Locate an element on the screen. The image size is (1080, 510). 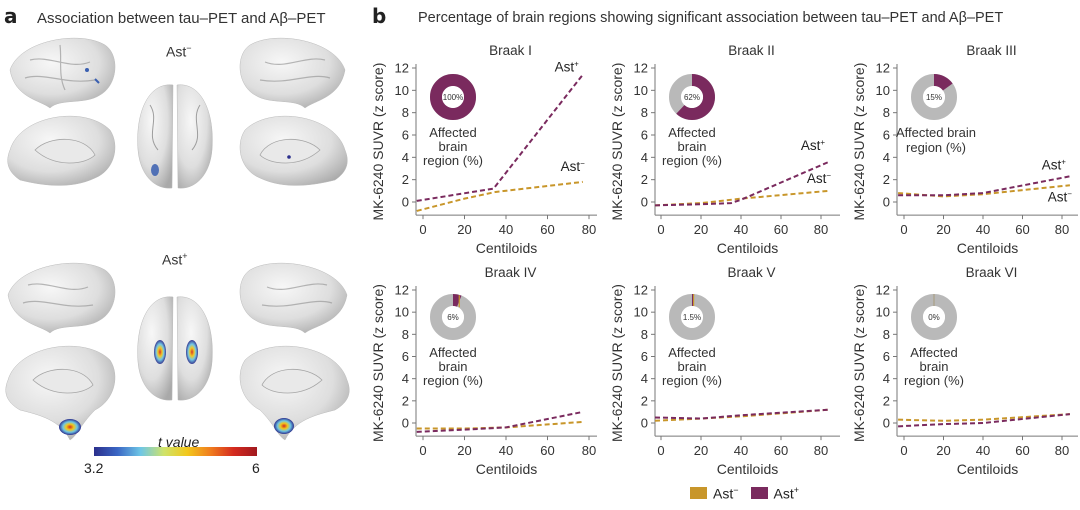
legend-label-ast-neg: Ast− is located at coordinates (726, 493).